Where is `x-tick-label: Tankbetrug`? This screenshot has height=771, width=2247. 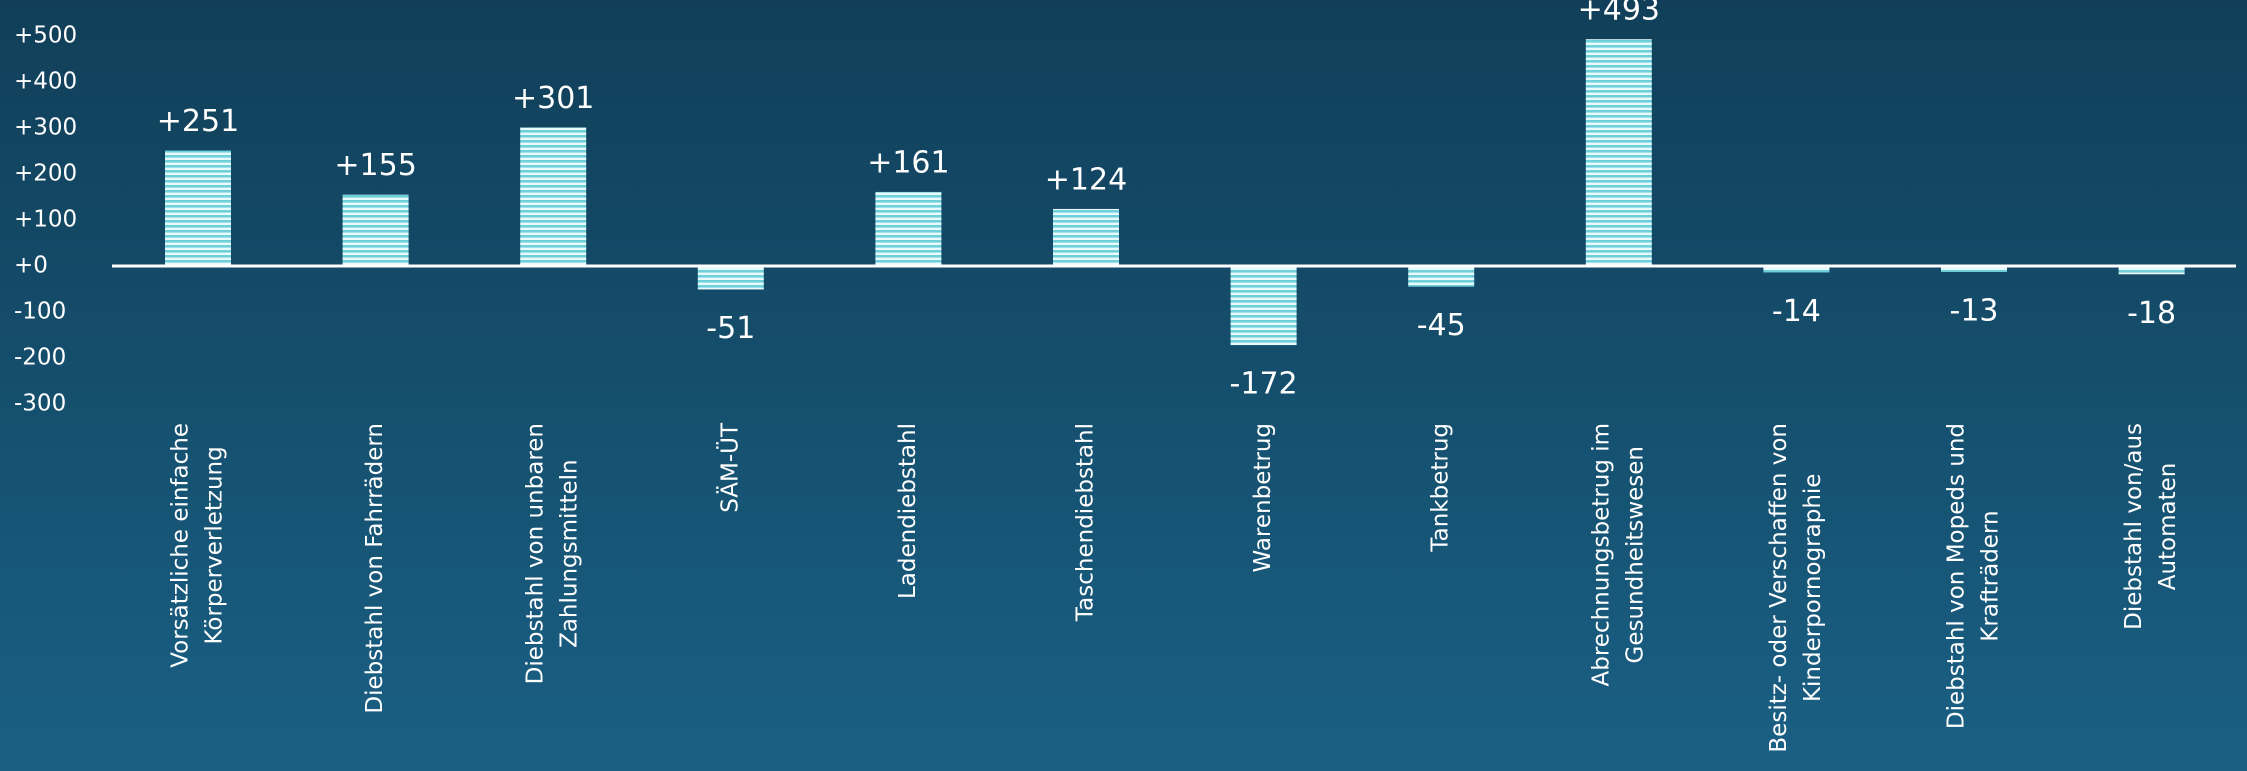
x-tick-label: Tankbetrug is located at coordinates (1441, 488).